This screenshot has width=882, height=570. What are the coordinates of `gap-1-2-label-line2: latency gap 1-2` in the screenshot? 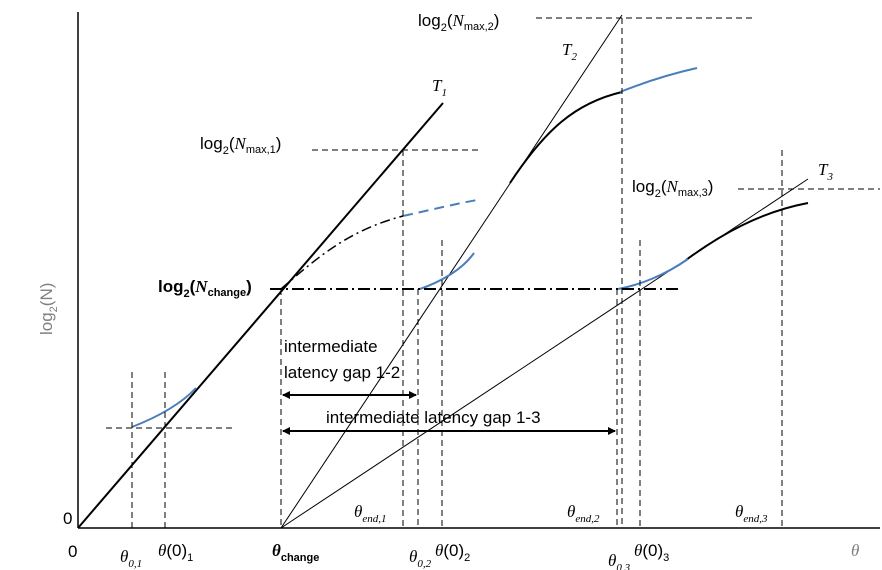 It's located at (342, 372).